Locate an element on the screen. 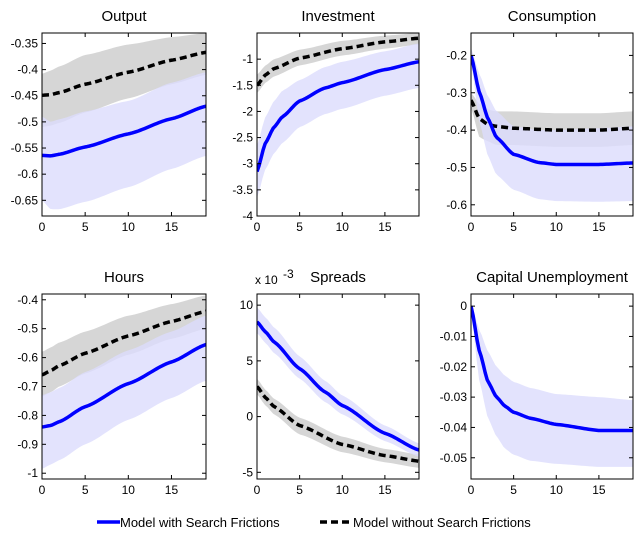  panel-title: Spreads is located at coordinates (338, 277).